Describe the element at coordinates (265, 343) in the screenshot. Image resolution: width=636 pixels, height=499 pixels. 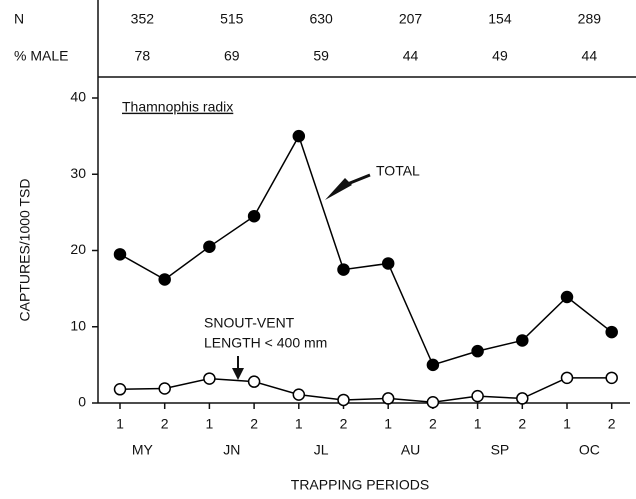
I see `annotation: LENGTH < 400 mm` at that location.